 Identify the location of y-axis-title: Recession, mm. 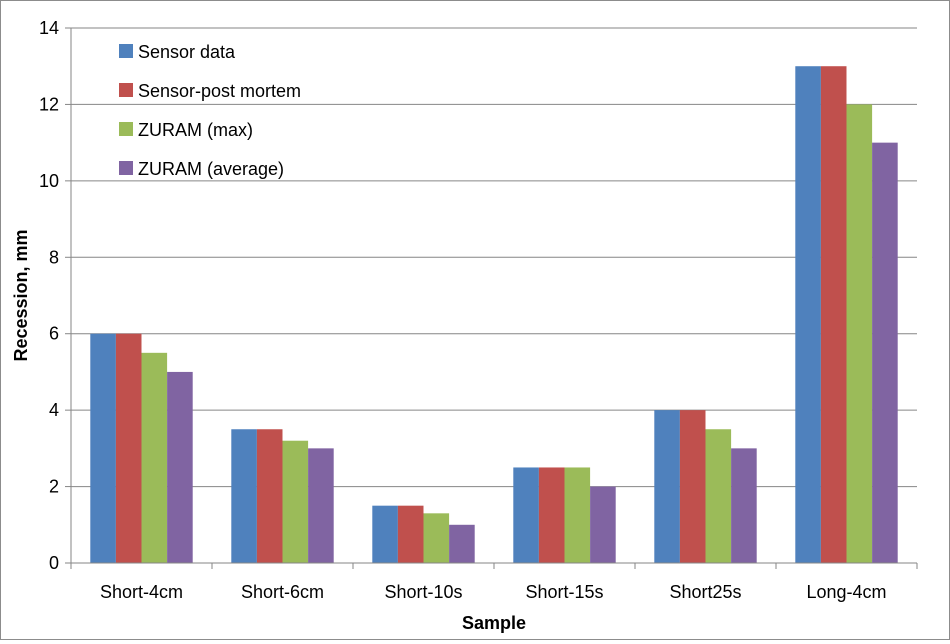
(21, 295).